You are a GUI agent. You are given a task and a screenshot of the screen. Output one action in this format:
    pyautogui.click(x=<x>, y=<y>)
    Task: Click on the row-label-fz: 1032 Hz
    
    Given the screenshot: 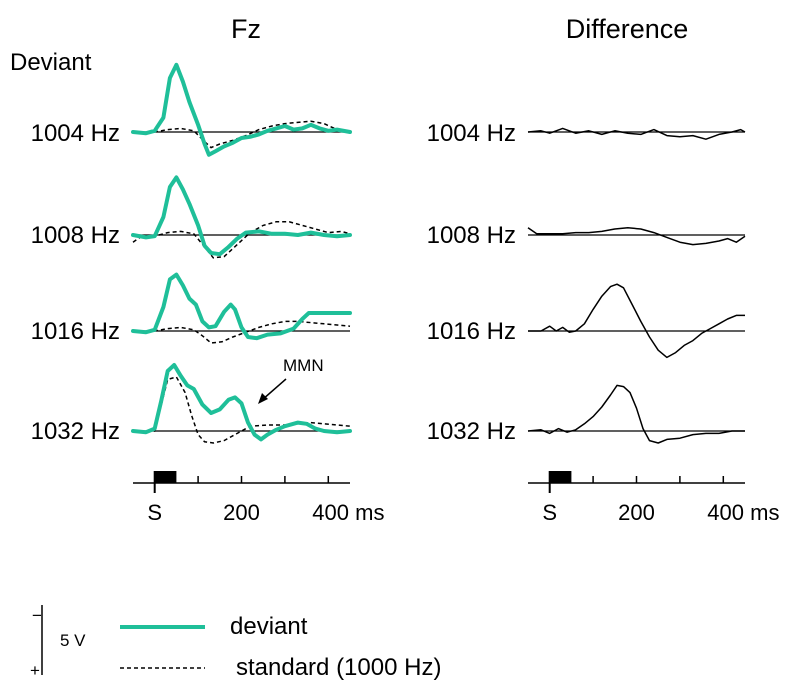 What is the action you would take?
    pyautogui.click(x=75, y=431)
    